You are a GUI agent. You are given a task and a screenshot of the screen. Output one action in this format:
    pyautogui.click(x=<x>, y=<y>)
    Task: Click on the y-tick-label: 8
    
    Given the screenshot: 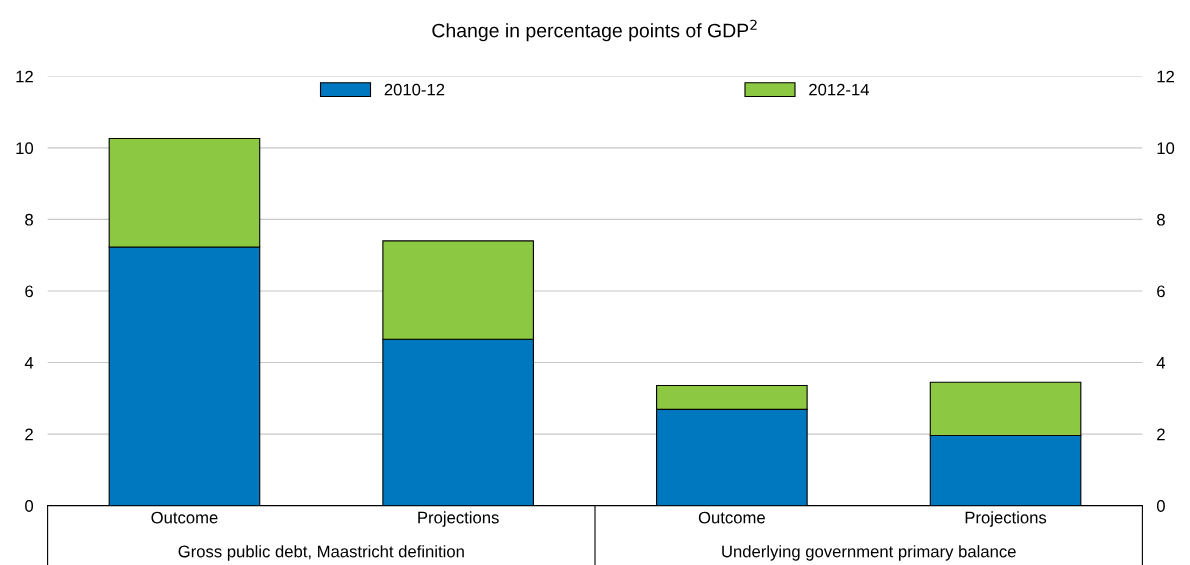 What is the action you would take?
    pyautogui.click(x=29, y=219)
    